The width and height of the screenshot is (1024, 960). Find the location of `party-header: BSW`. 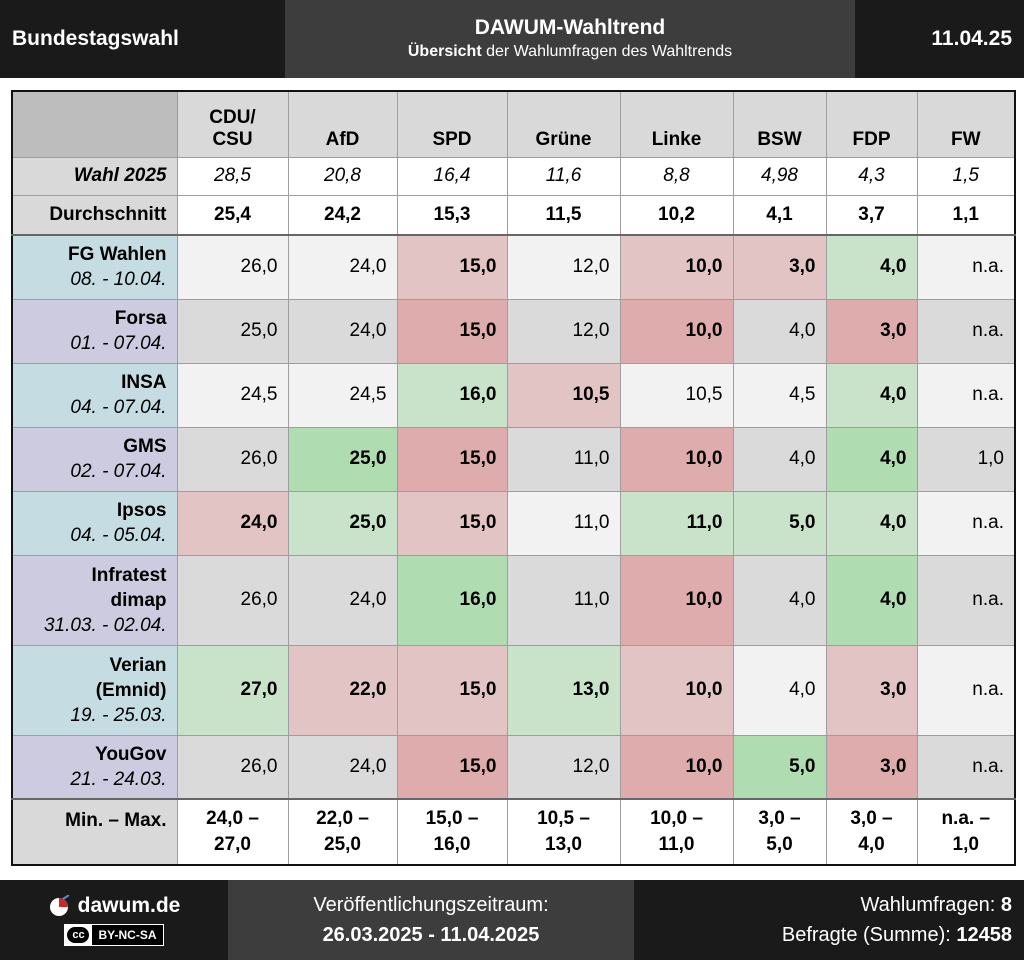

party-header: BSW is located at coordinates (779, 124).